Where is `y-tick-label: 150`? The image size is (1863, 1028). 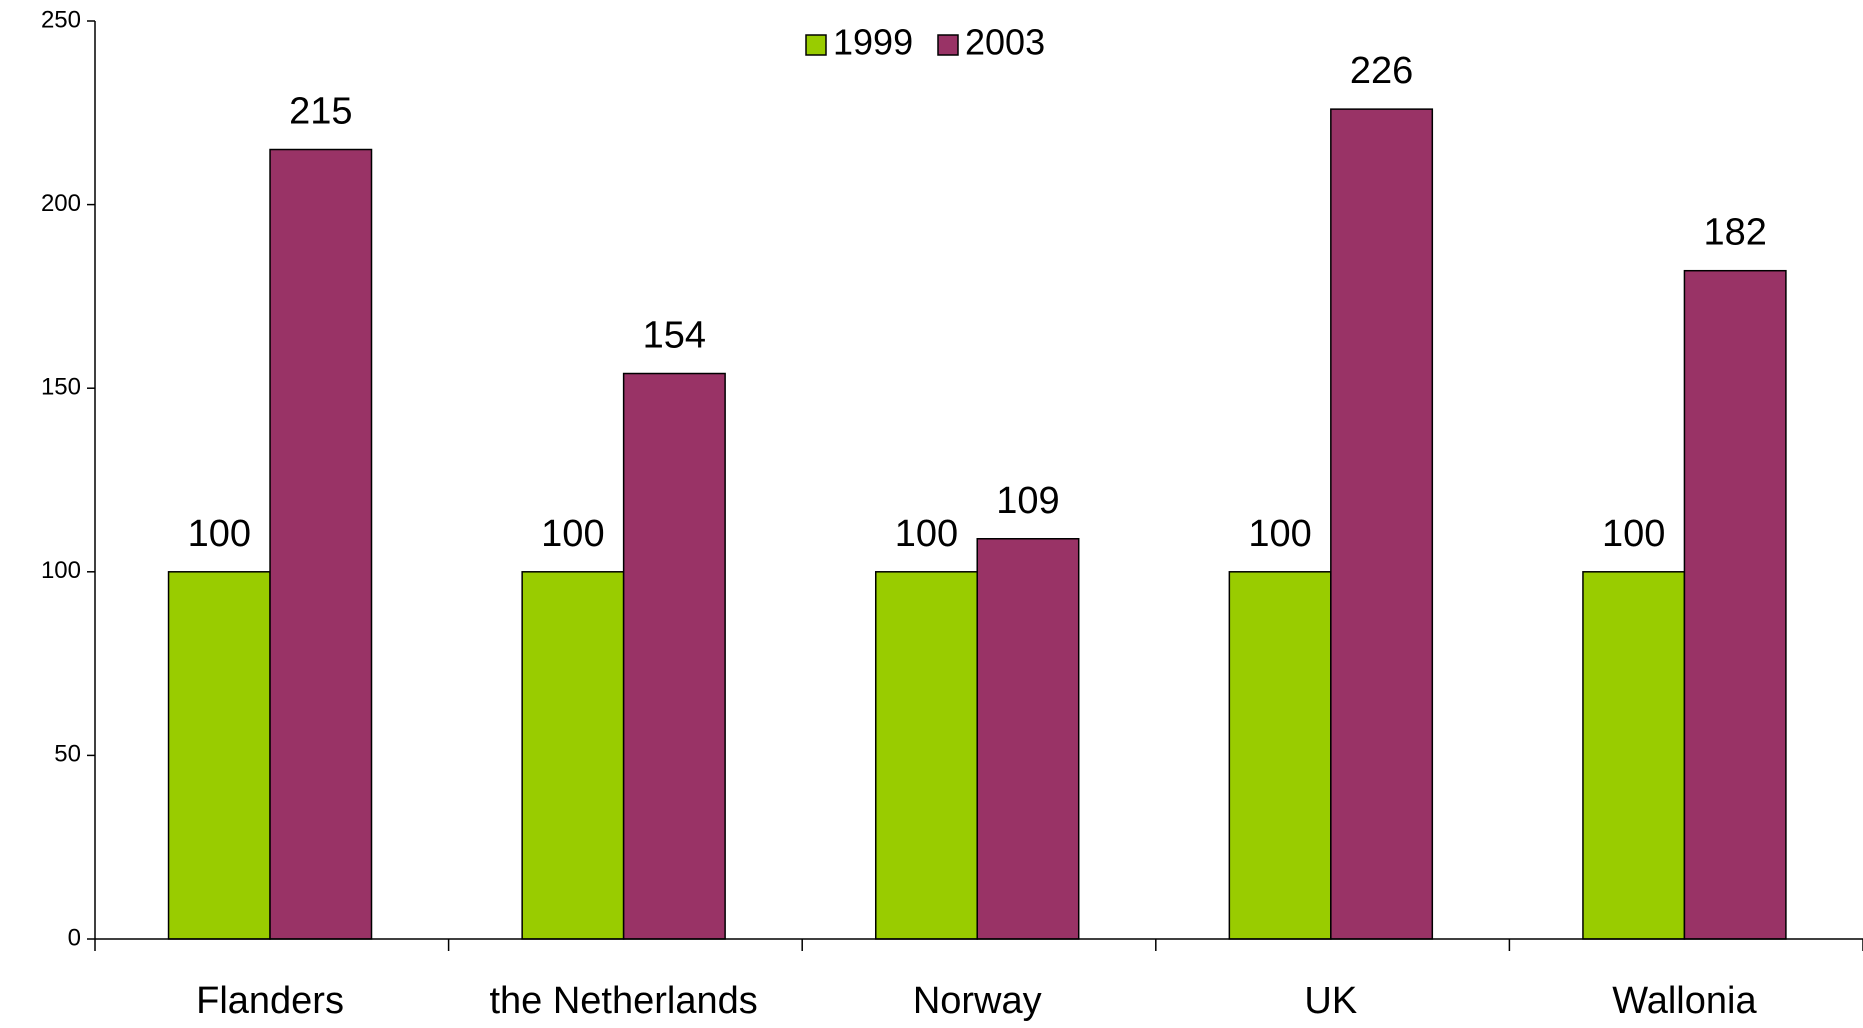 y-tick-label: 150 is located at coordinates (61, 387).